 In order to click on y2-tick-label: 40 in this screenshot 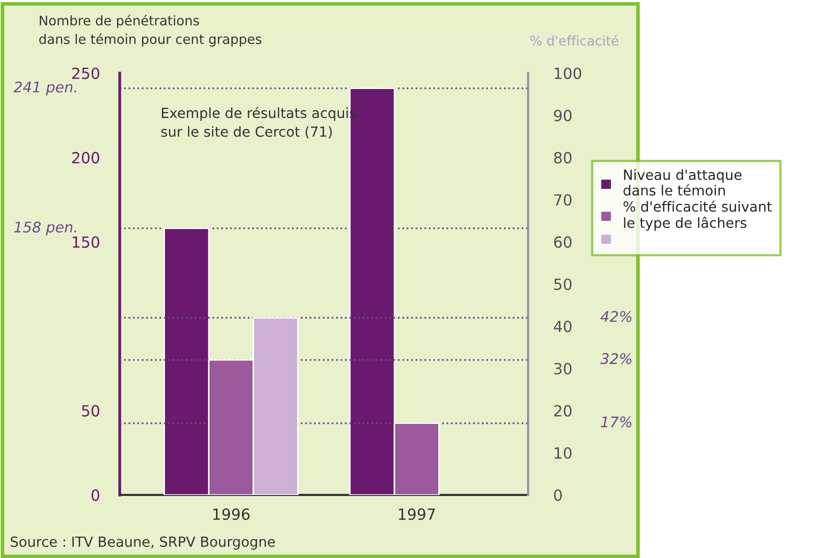, I will do `click(563, 326)`.